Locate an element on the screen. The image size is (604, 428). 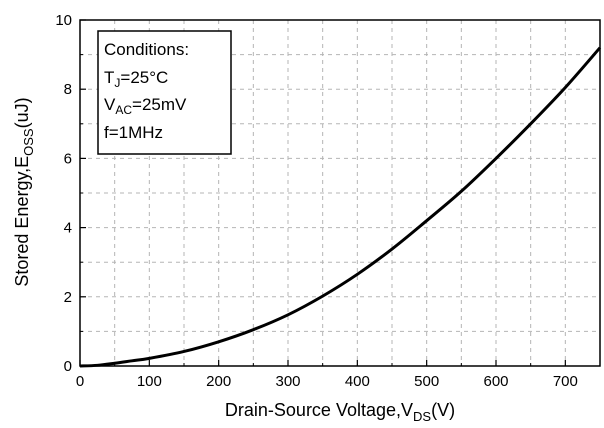
y-tick-label: 2 is located at coordinates (68, 297).